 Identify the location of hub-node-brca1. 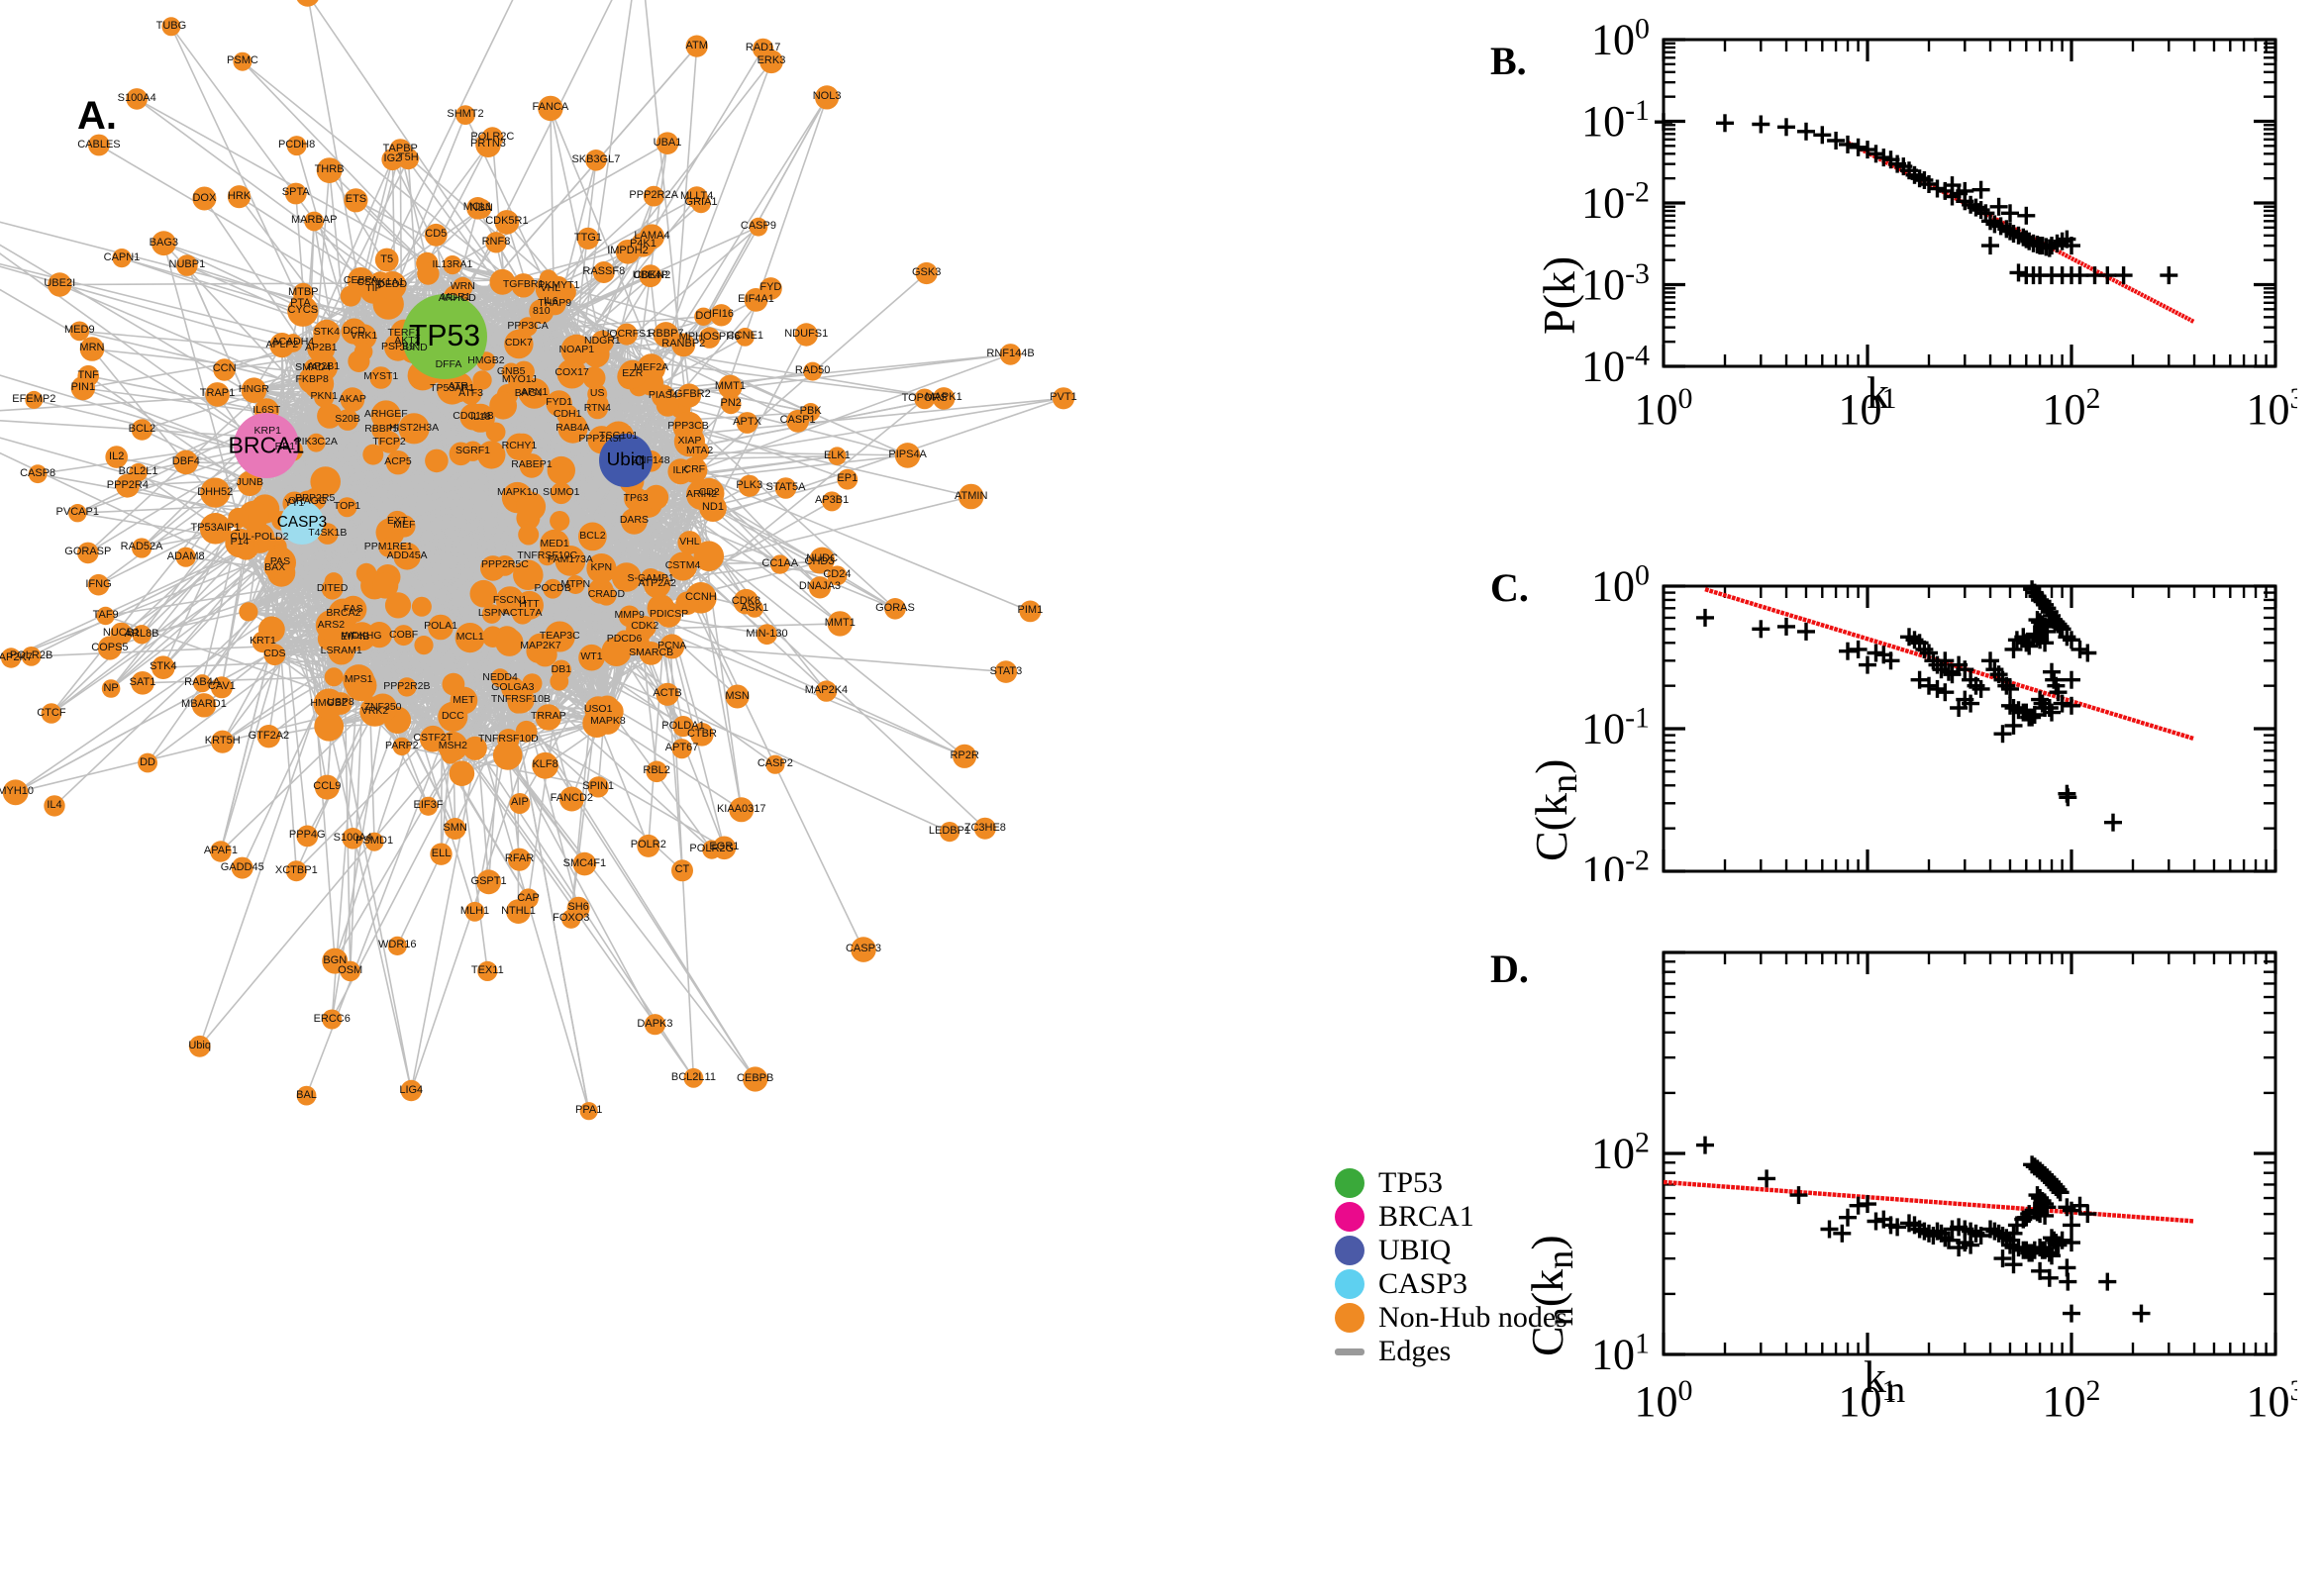
(266, 445).